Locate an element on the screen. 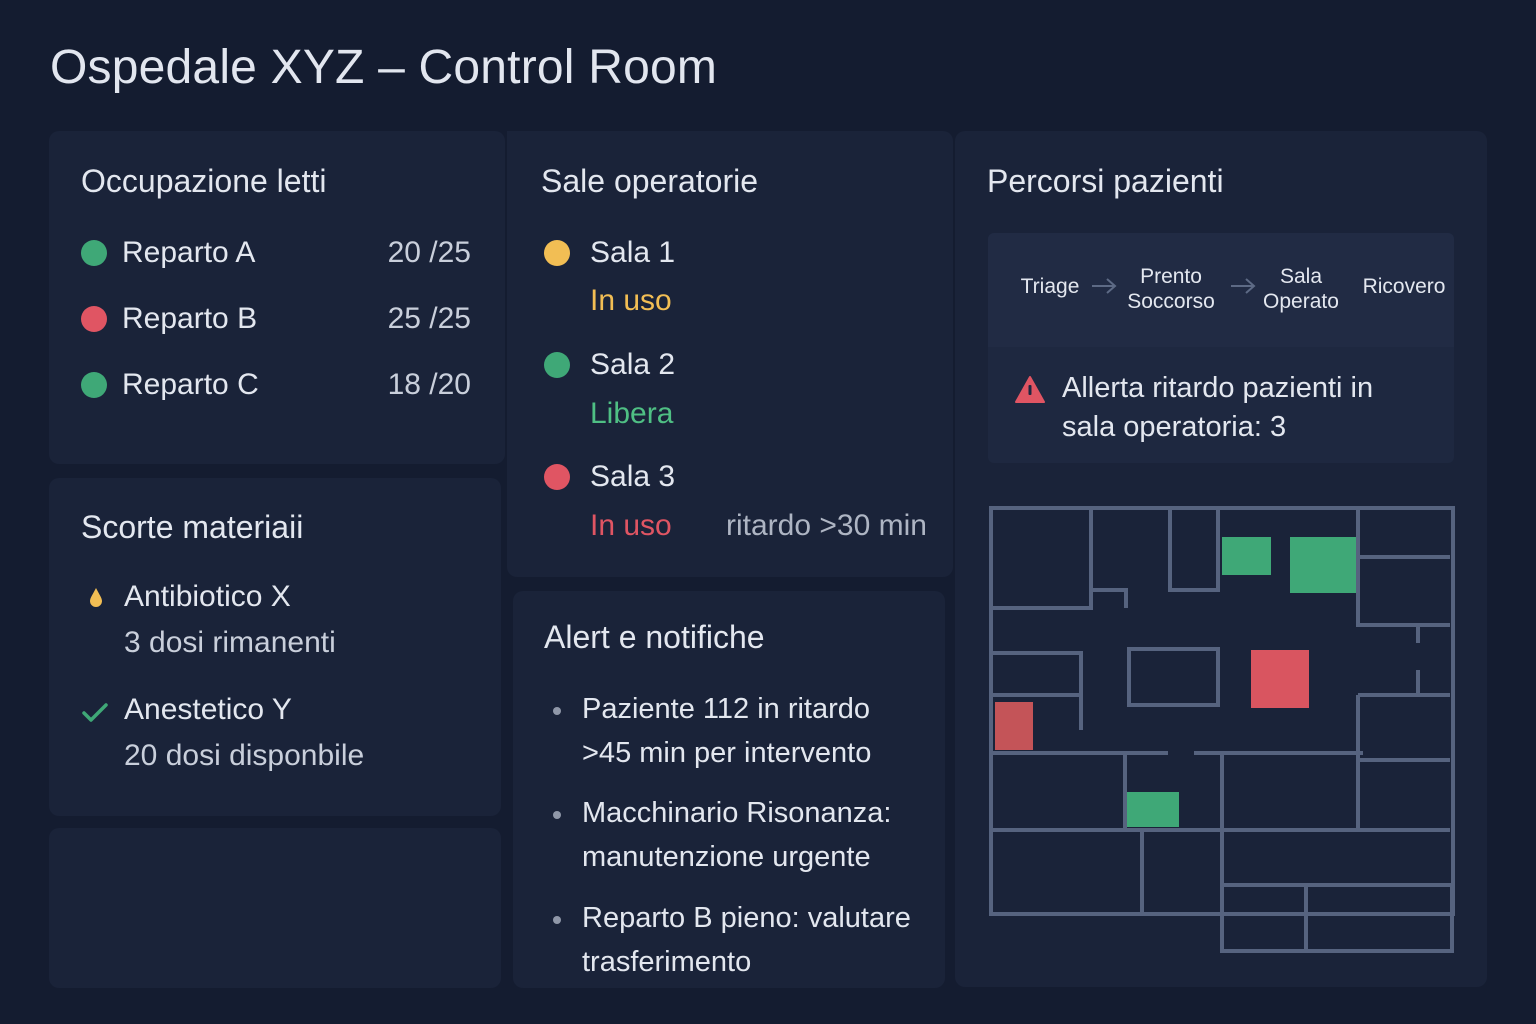  ward-count: 20 /25 is located at coordinates (429, 252).